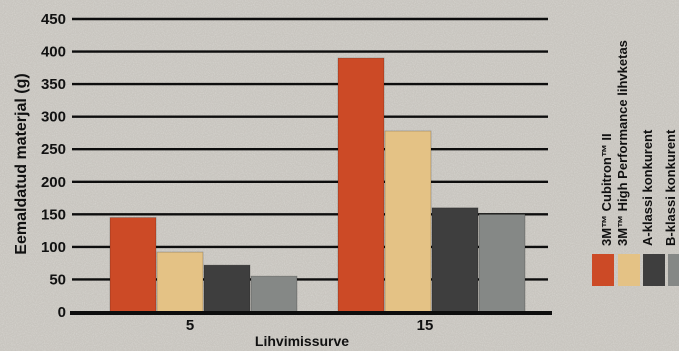 The image size is (679, 351). What do you see at coordinates (302, 341) in the screenshot?
I see `x-axis-title: Lihvimissurve` at bounding box center [302, 341].